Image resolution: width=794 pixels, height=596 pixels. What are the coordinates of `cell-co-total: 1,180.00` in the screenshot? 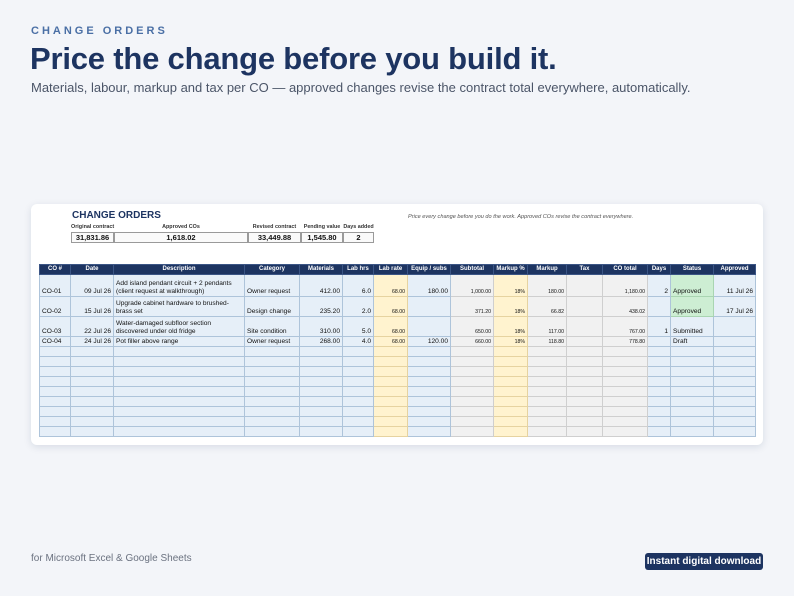 It's located at (625, 285).